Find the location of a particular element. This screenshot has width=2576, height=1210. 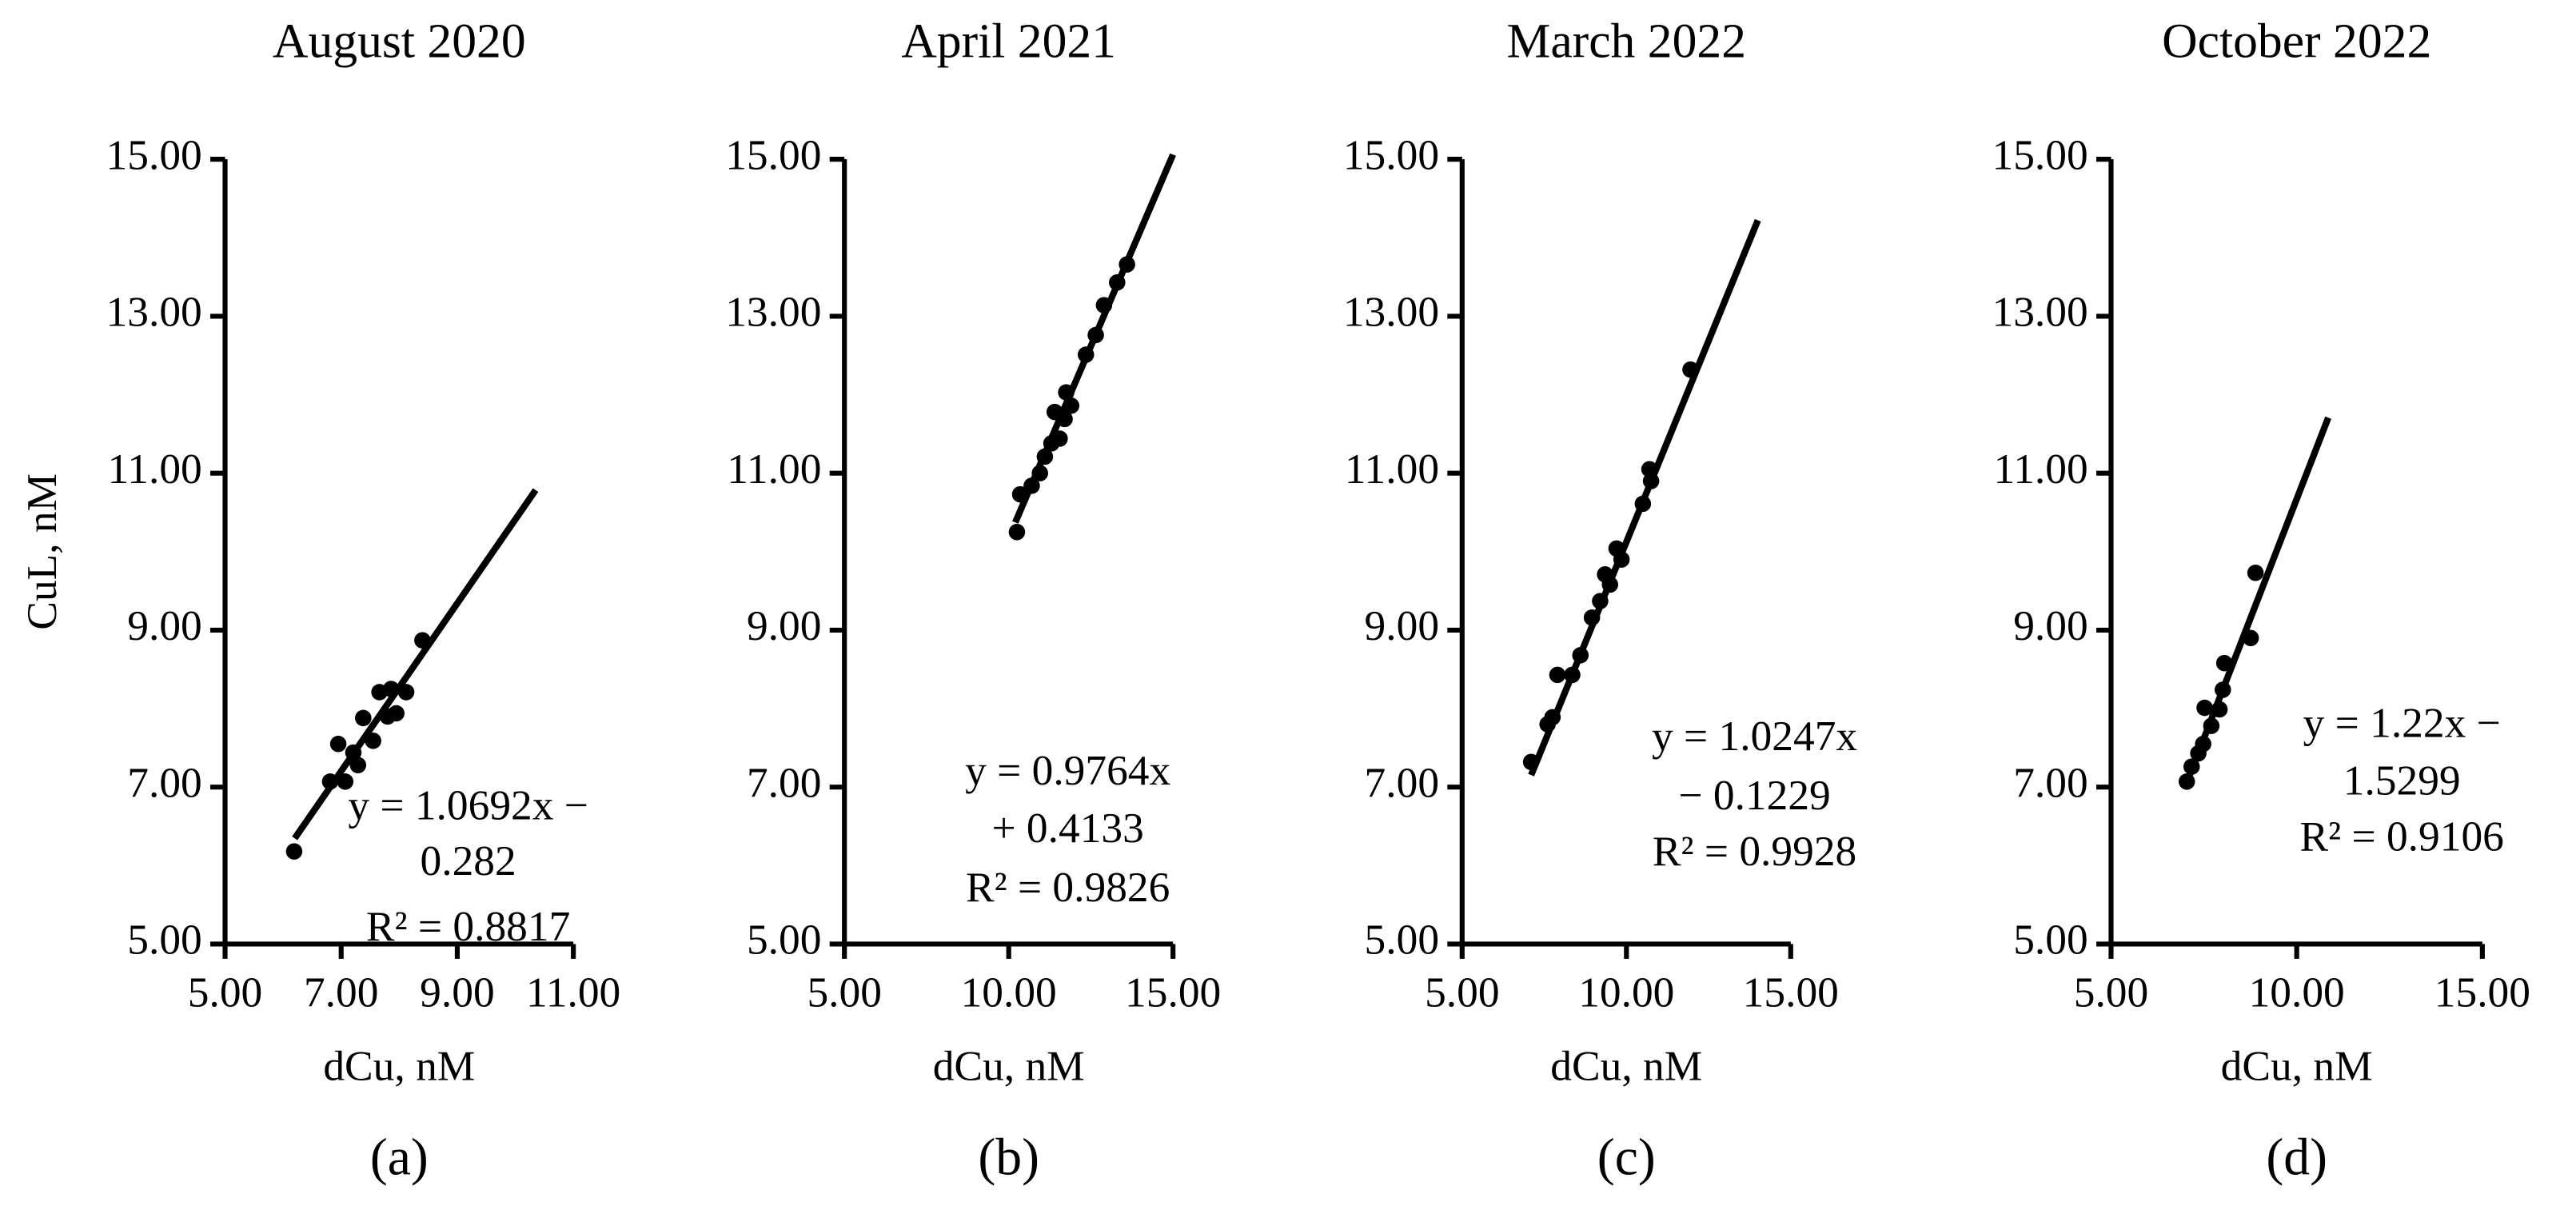

trendline-equation: R² = 0.8817 is located at coordinates (468, 926).